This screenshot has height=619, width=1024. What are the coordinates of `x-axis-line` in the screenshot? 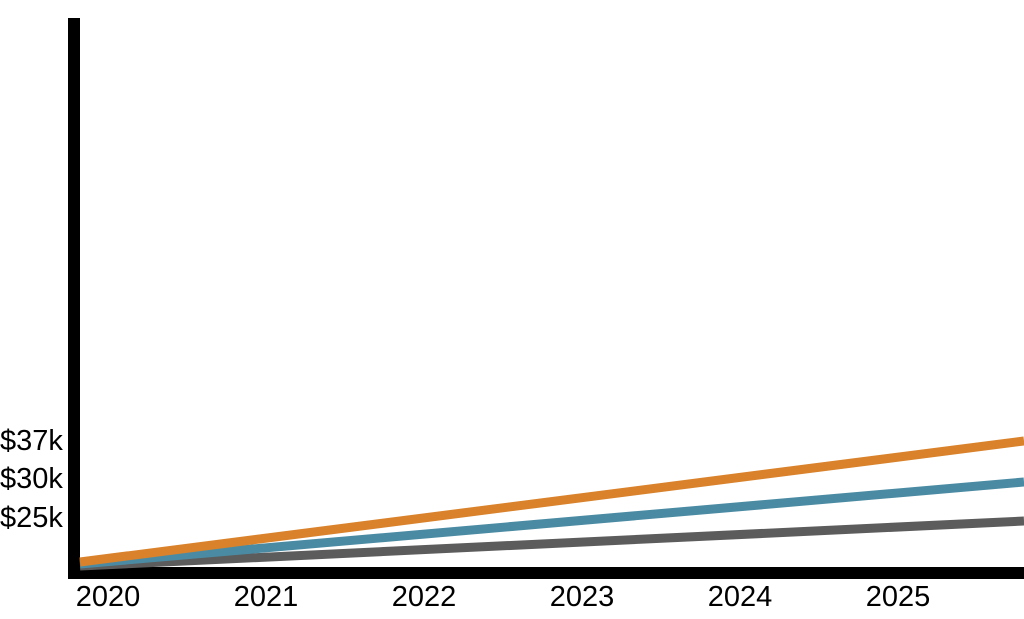 It's located at (546, 573).